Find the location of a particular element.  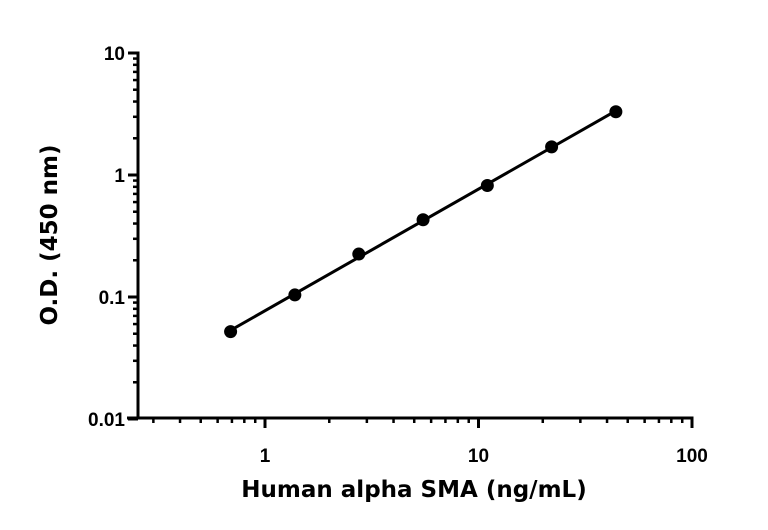

y-tick-label: 1 is located at coordinates (119, 176).